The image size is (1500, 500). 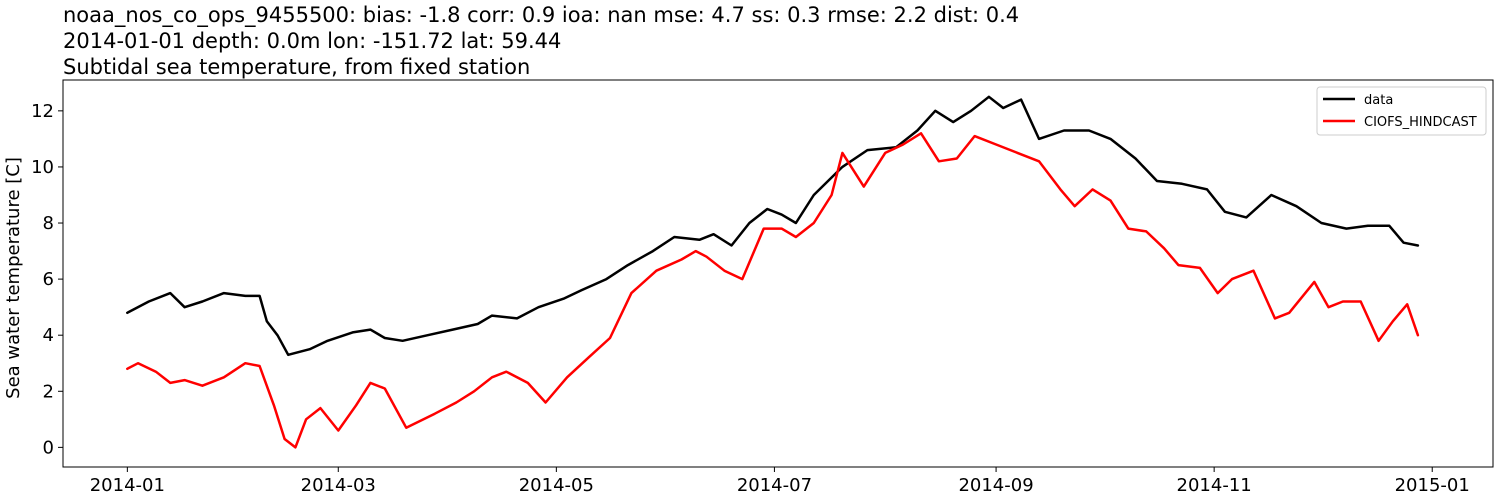 I want to click on x-tick-label-1: 2014-03, so click(x=338, y=485).